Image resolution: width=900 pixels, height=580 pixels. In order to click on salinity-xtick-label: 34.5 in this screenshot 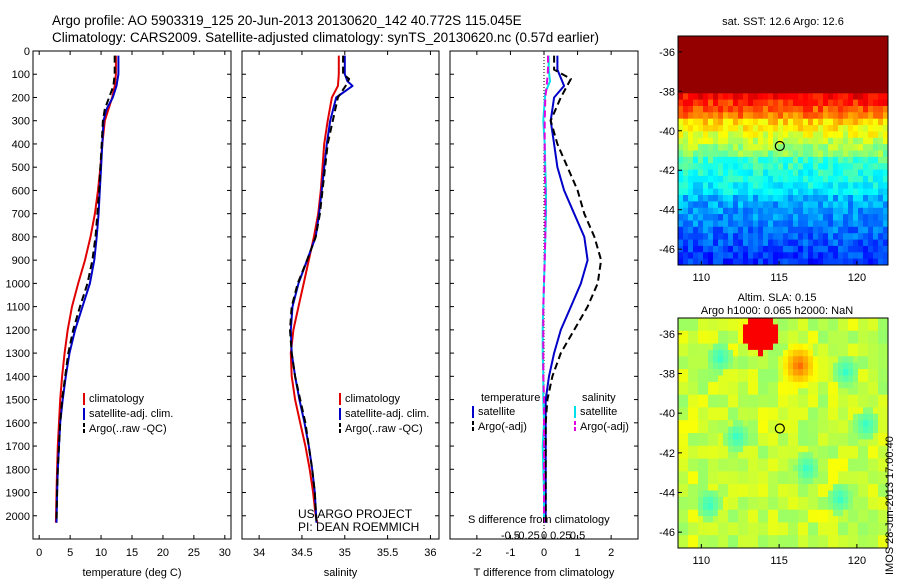, I will do `click(301, 553)`.